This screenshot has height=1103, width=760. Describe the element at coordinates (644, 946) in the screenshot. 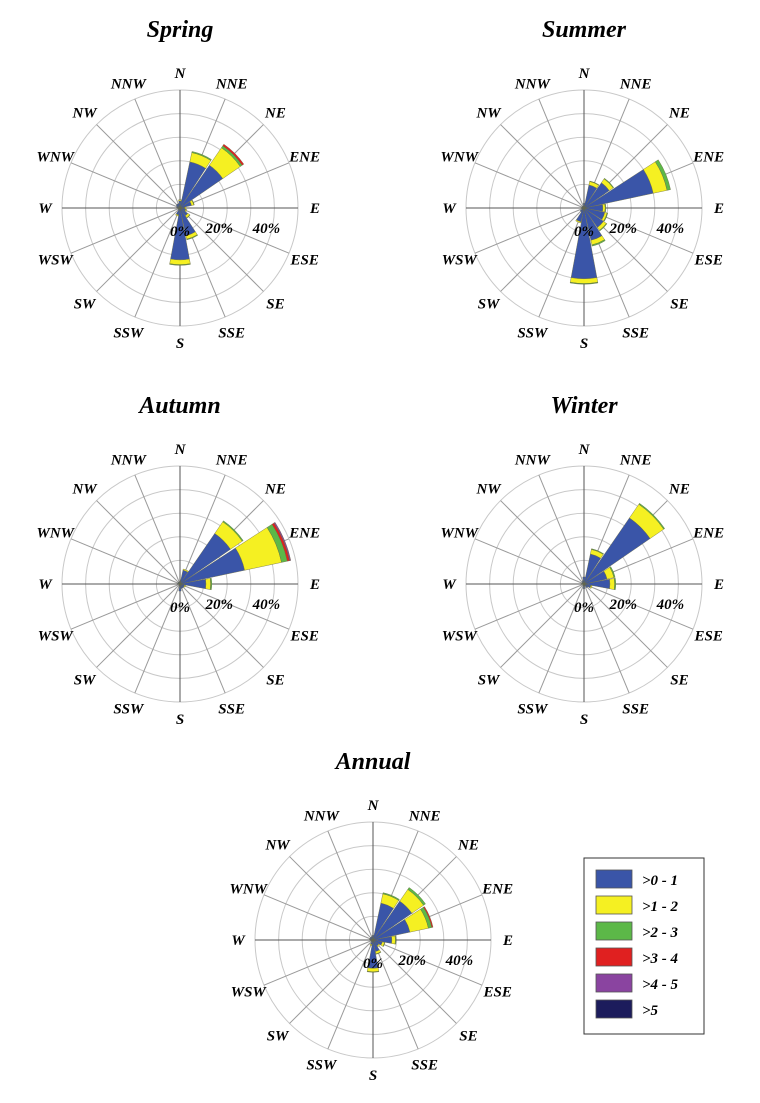

I see `legend: >0 - 1 >1 - 2 >2 - 3 >3 - 4 >4 - 5 >5` at that location.